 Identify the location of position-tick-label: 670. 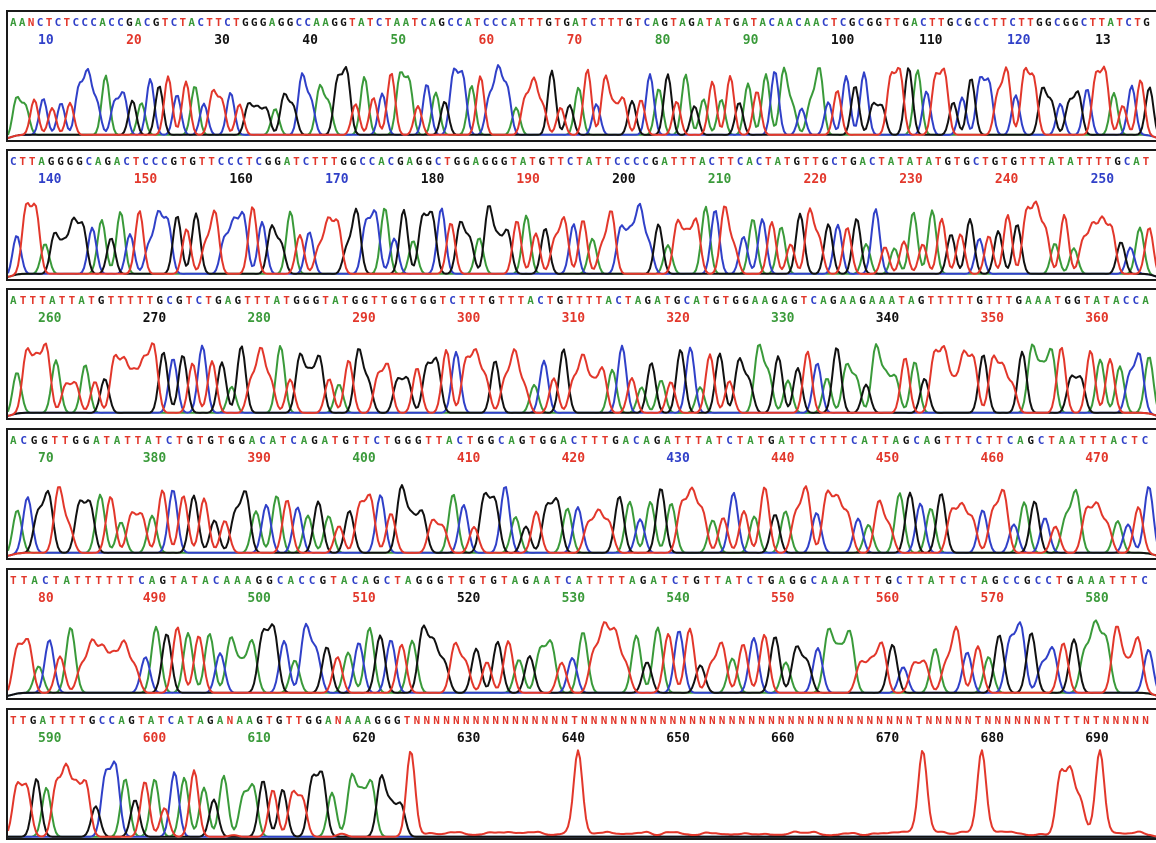
(888, 738).